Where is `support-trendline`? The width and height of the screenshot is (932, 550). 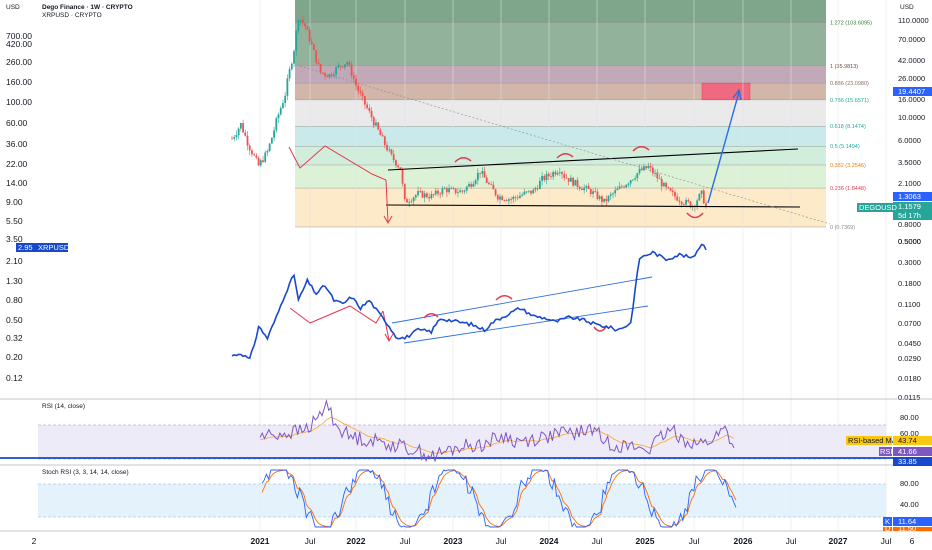 support-trendline is located at coordinates (593, 206).